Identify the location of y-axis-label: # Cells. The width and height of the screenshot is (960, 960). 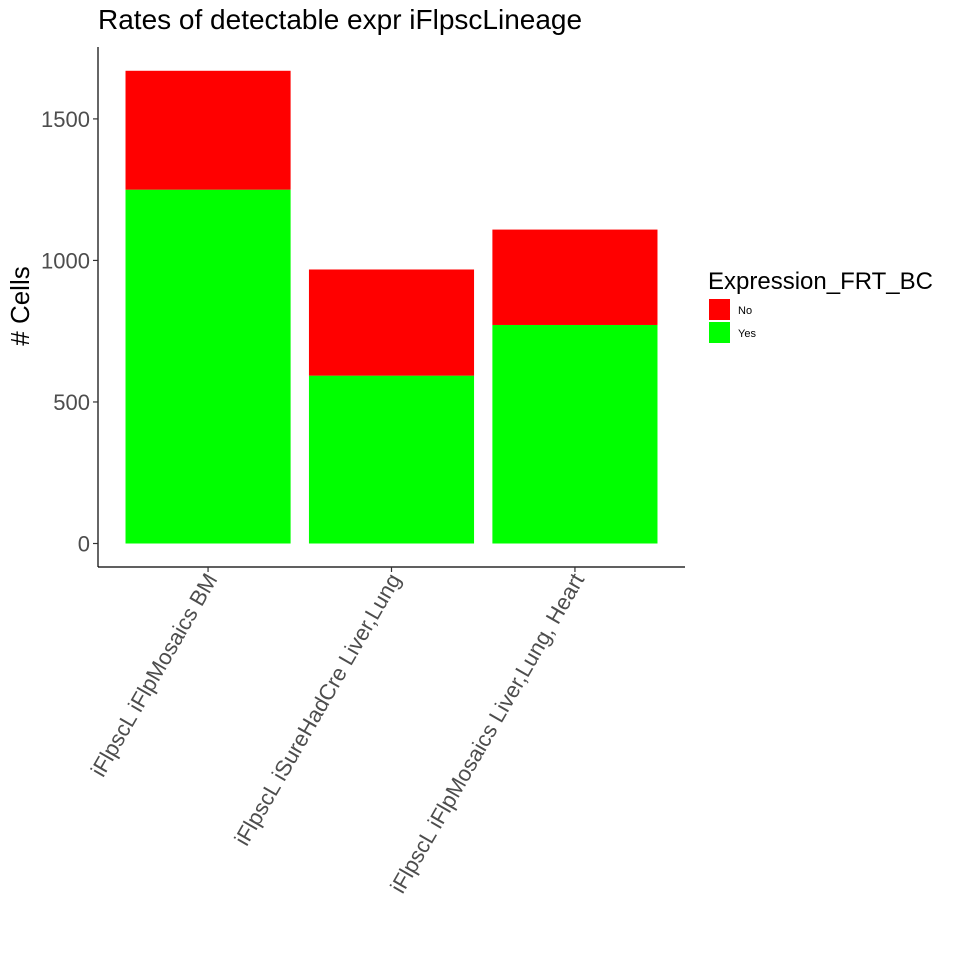
(20, 305).